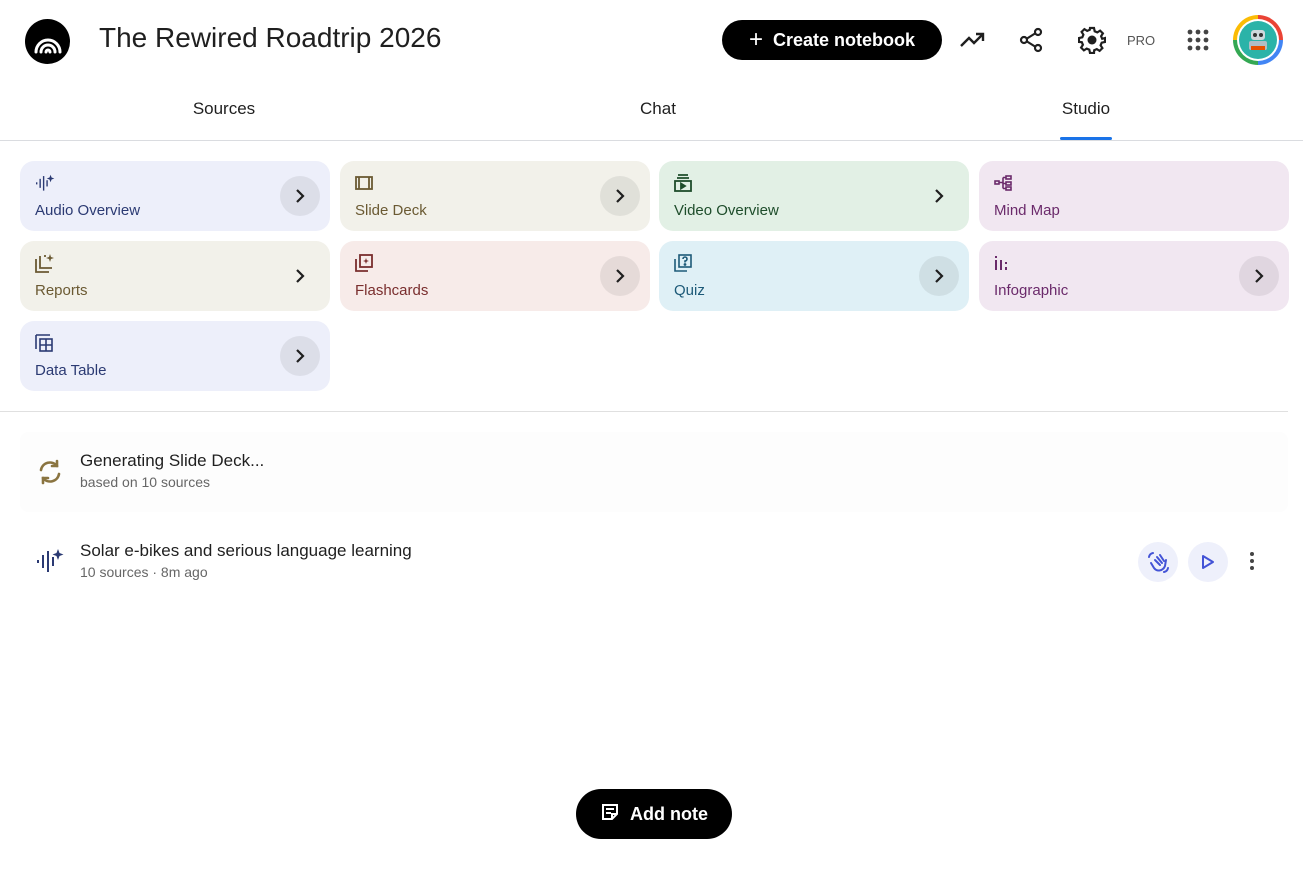 The width and height of the screenshot is (1303, 887). What do you see at coordinates (88, 210) in the screenshot?
I see `studio-card-label: Audio Overview` at bounding box center [88, 210].